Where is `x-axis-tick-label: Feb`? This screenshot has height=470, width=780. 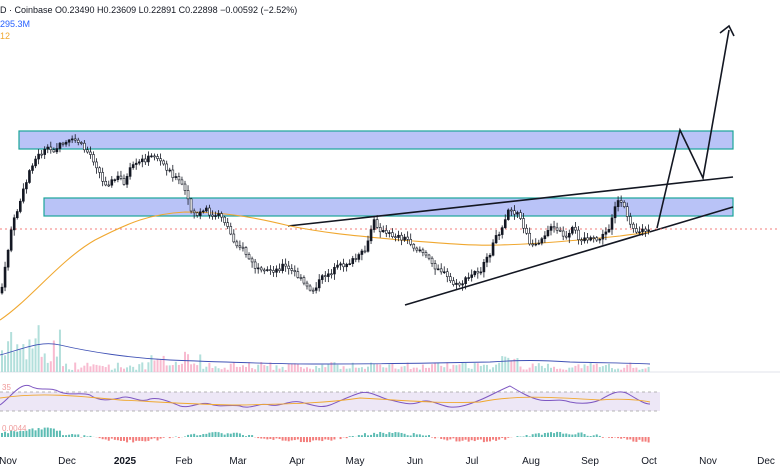 x-axis-tick-label: Feb is located at coordinates (184, 461).